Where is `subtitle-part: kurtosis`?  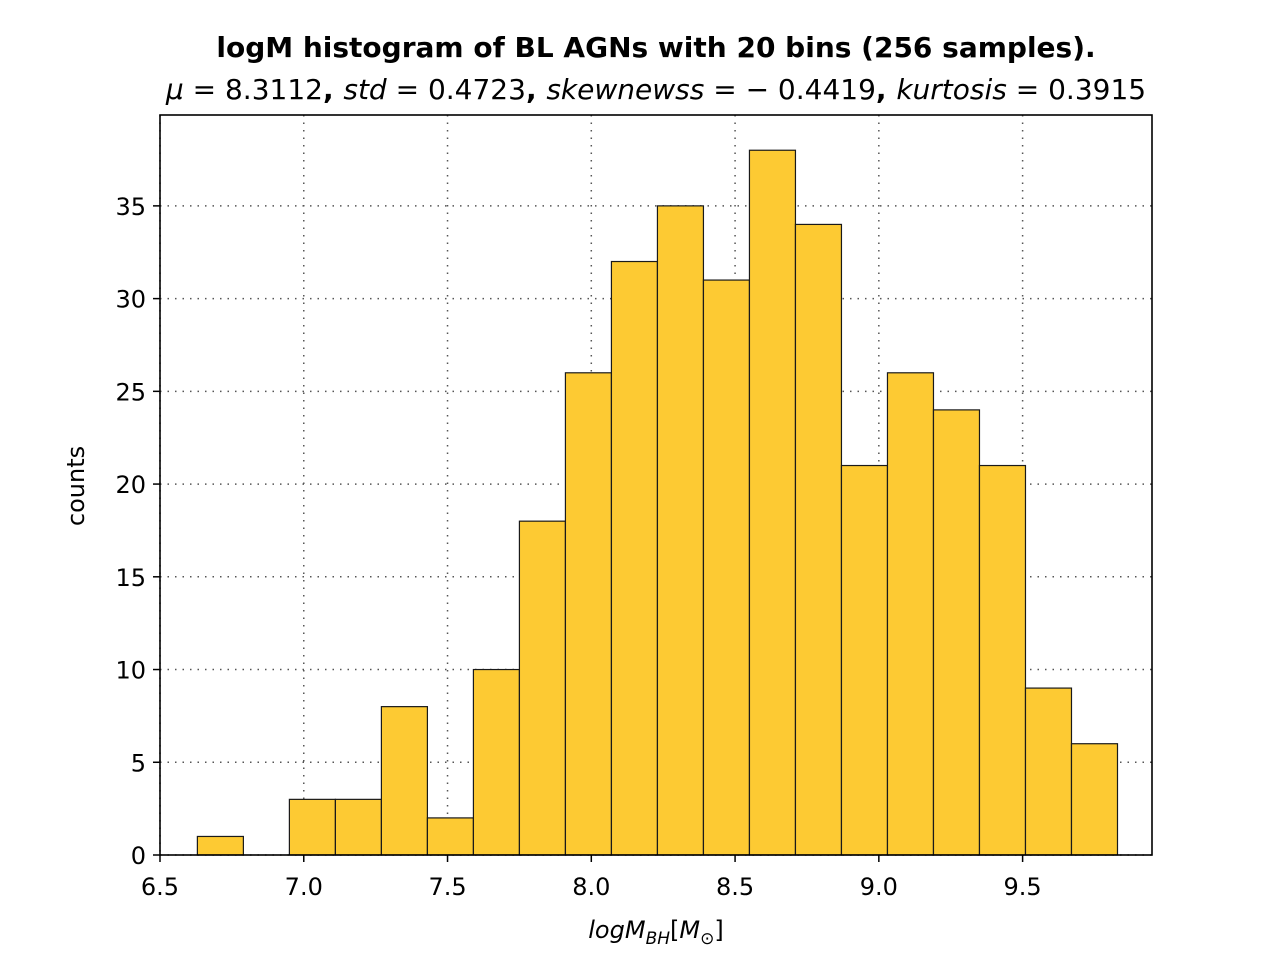
subtitle-part: kurtosis is located at coordinates (951, 89).